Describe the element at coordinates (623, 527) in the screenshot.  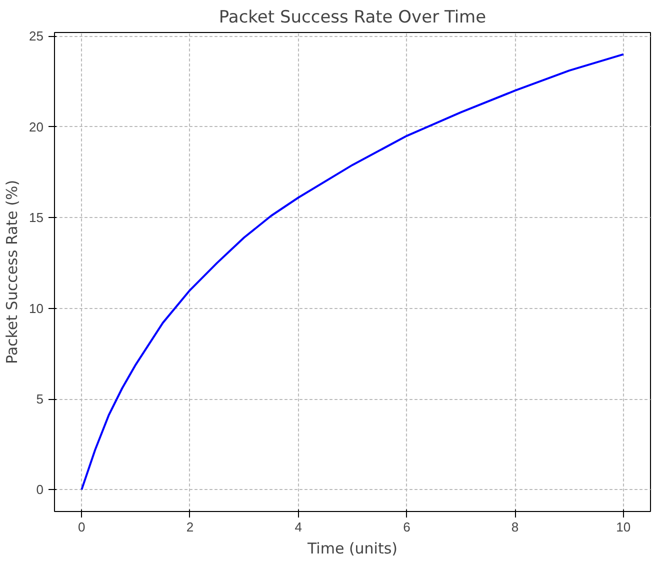
I see `x-tick-label: 10` at that location.